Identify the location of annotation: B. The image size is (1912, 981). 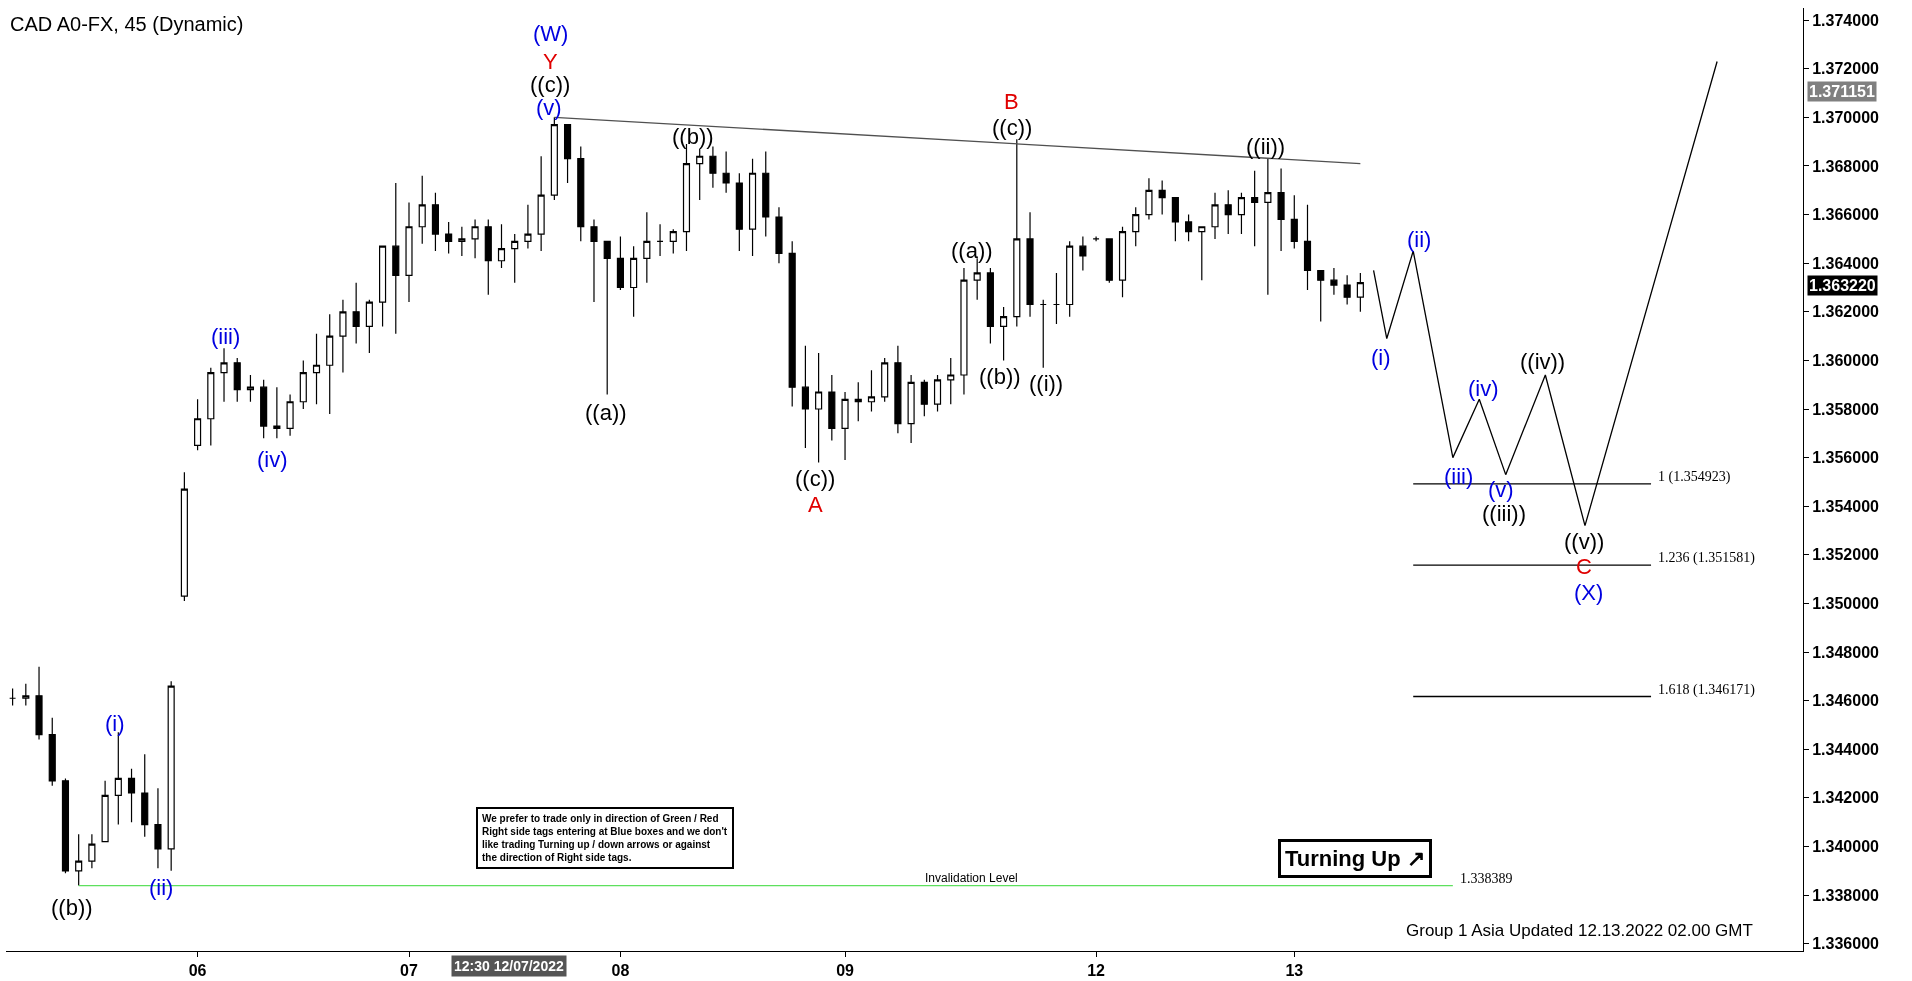
(1011, 101).